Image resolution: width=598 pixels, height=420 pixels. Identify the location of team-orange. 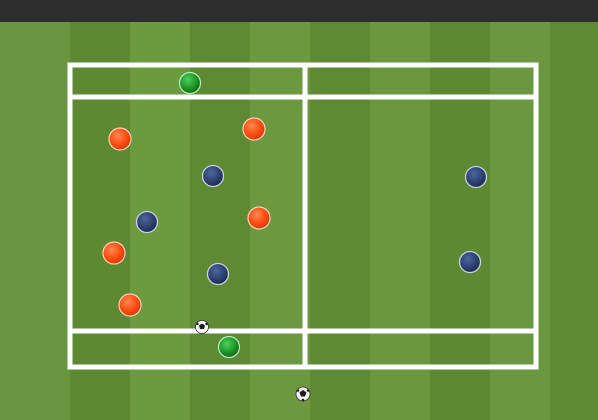
(186, 217).